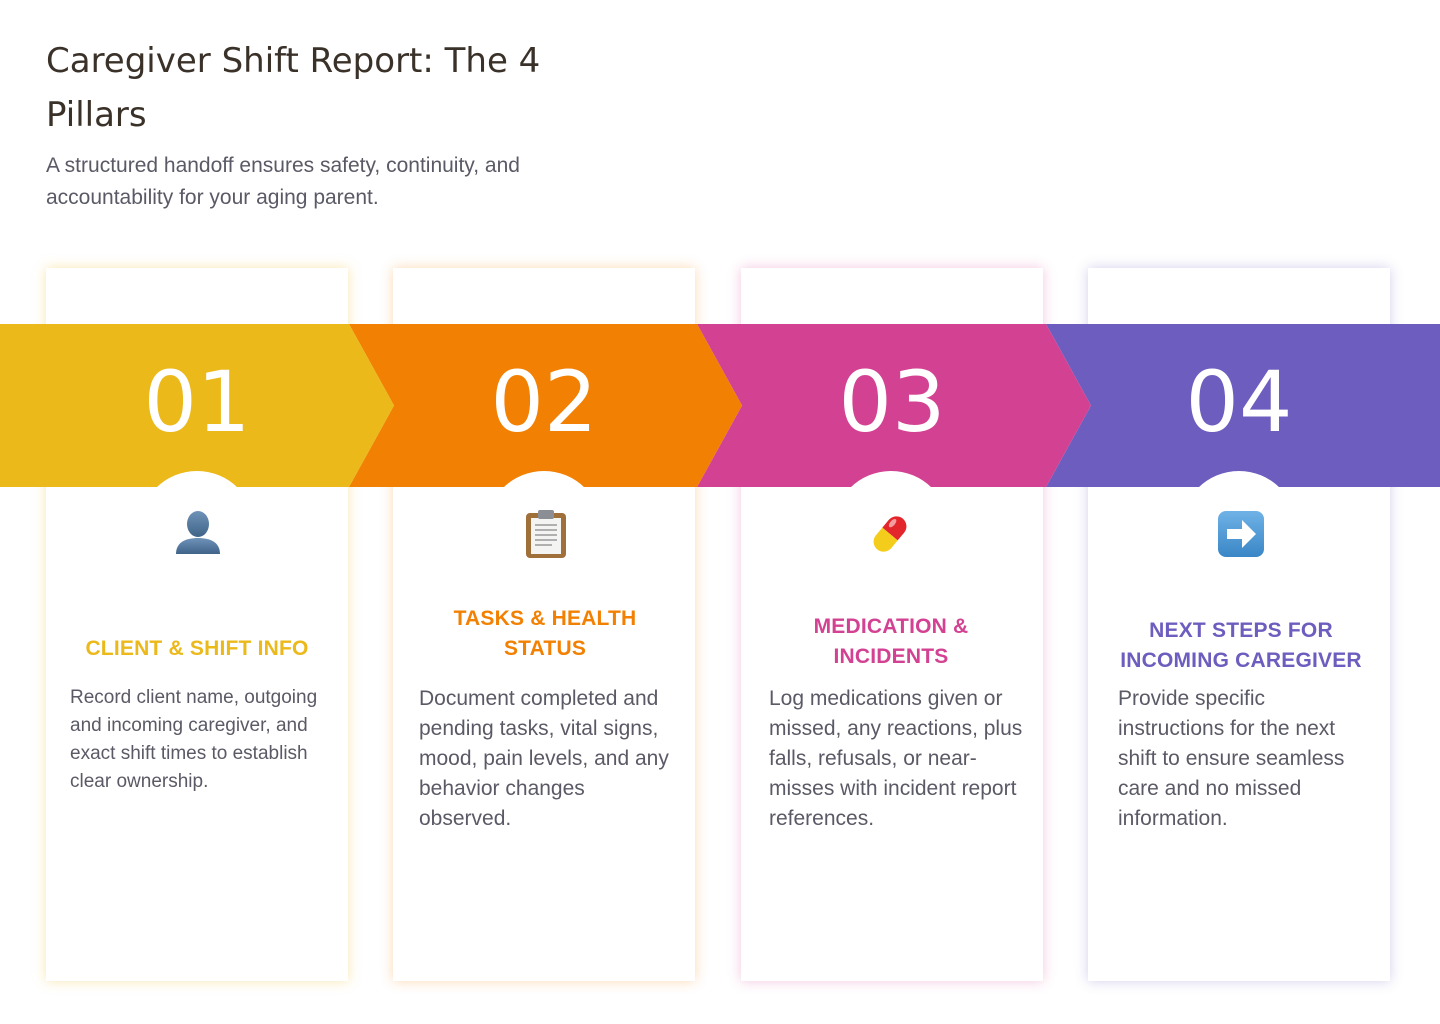 This screenshot has width=1440, height=1024. I want to click on person-silhouette-icon, so click(198, 534).